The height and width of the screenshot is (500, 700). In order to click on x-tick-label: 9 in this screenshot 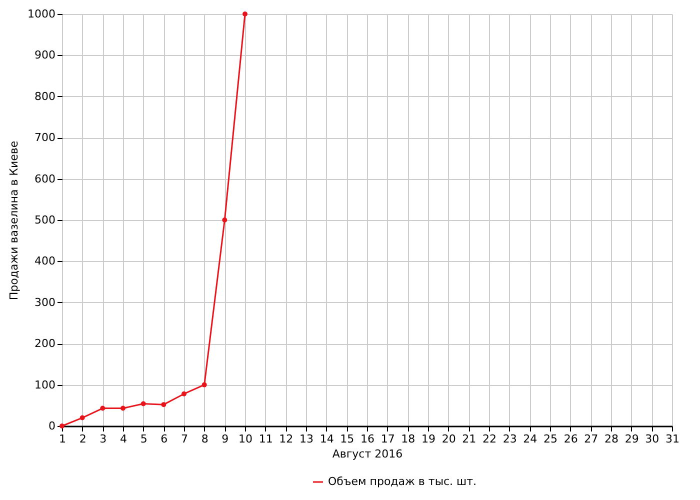, I will do `click(225, 439)`.